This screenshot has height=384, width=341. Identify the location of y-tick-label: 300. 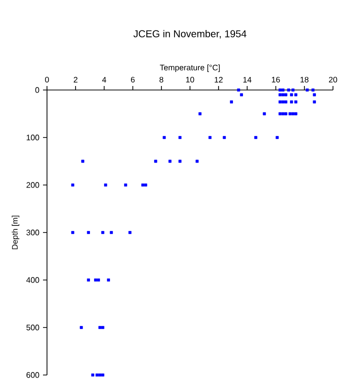
(33, 233).